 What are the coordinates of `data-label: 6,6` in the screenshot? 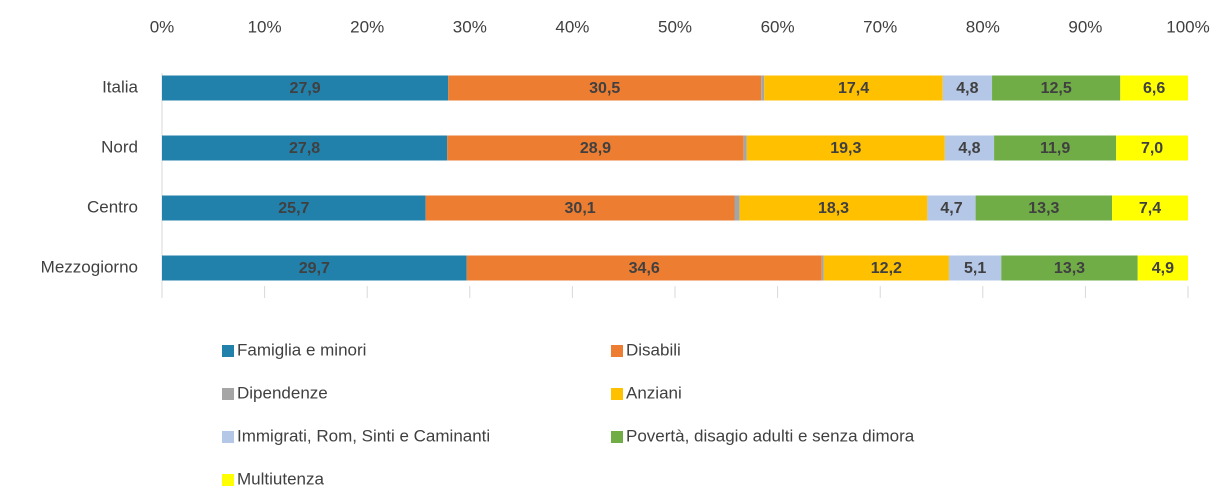 It's located at (1154, 88).